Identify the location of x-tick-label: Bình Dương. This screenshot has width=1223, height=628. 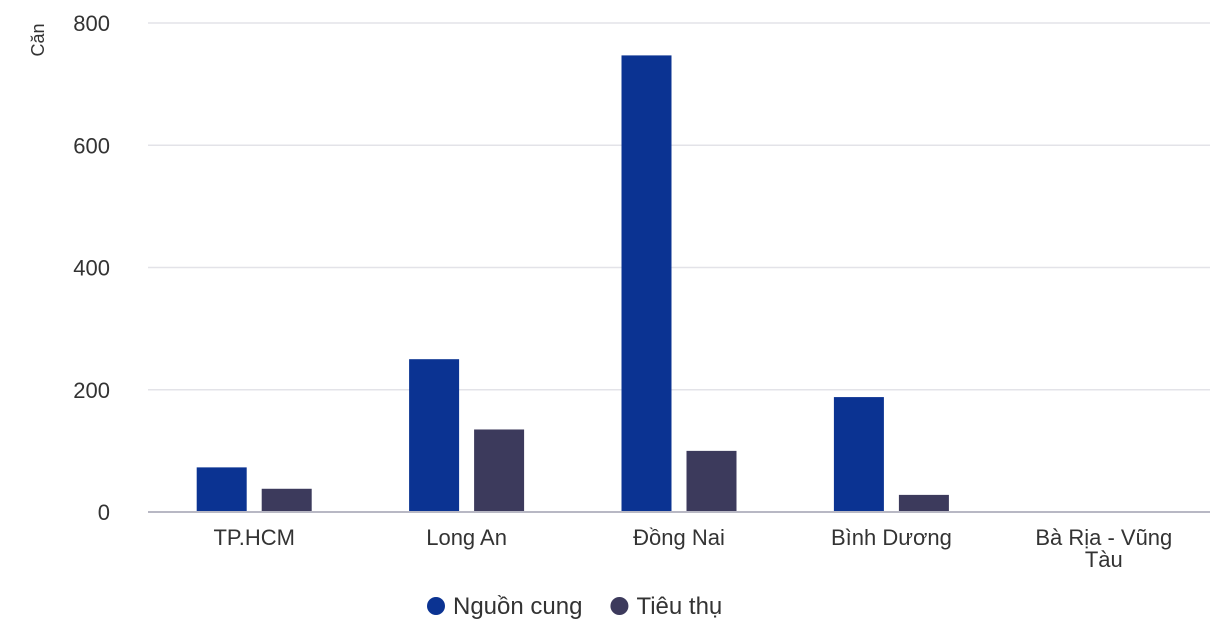
(891, 537).